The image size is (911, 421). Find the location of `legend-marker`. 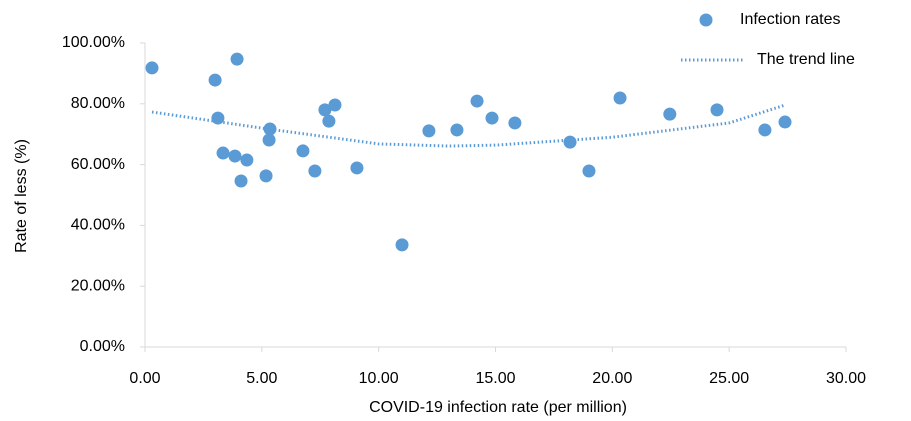

legend-marker is located at coordinates (706, 20).